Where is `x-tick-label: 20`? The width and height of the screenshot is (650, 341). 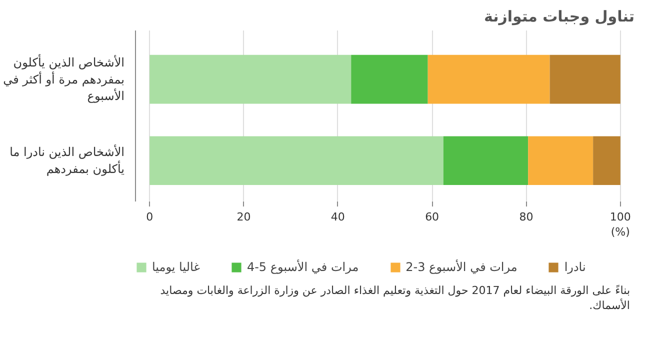 x-tick-label: 20 is located at coordinates (243, 217).